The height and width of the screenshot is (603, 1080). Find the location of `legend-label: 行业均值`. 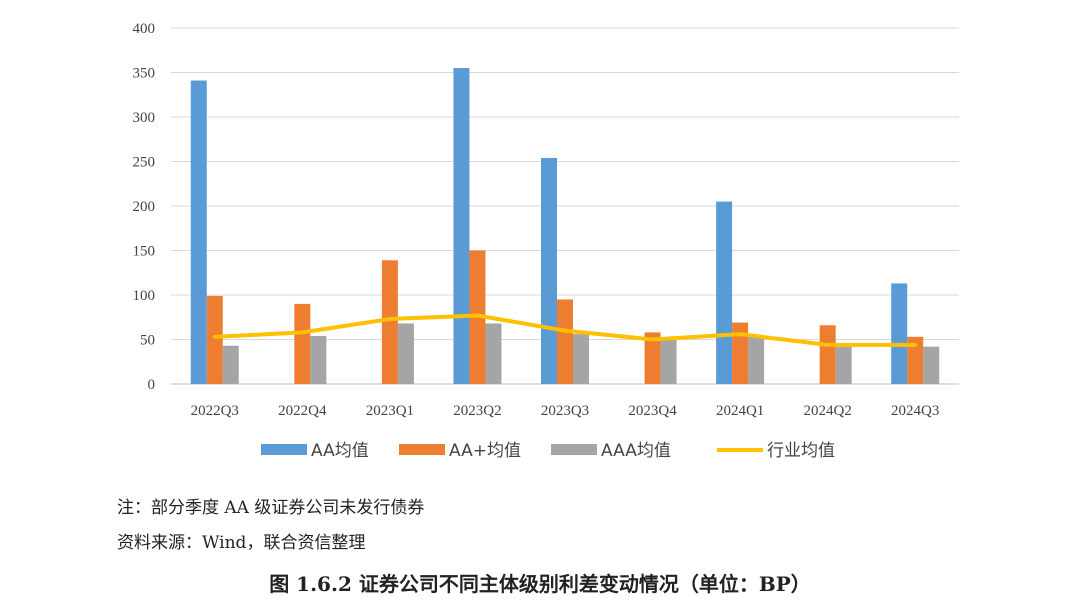

legend-label: 行业均值 is located at coordinates (801, 451).